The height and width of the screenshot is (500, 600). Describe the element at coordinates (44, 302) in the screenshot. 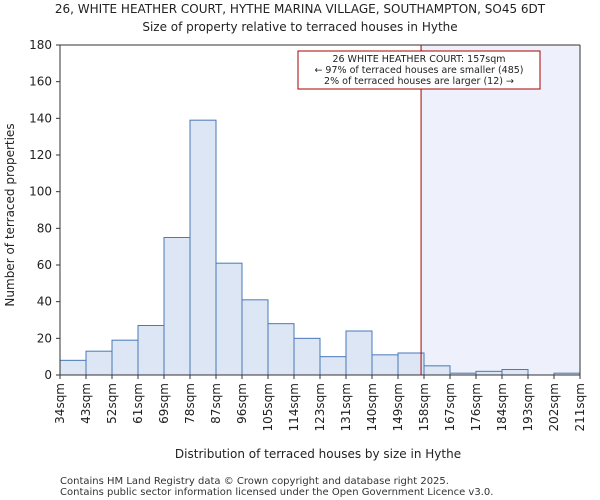

I see `y-tick-label: 40` at that location.